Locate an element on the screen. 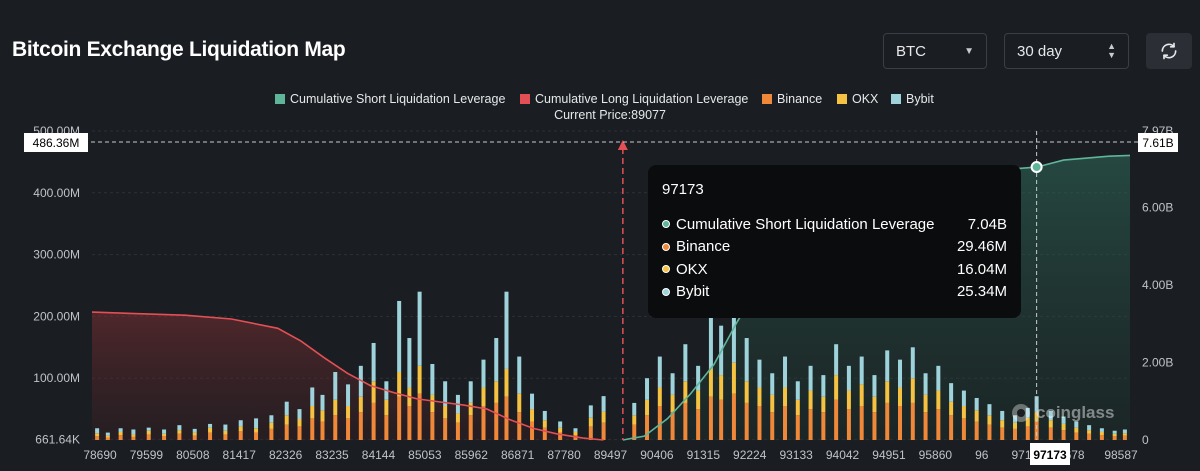 The height and width of the screenshot is (471, 1200). short-dot-icon is located at coordinates (666, 224).